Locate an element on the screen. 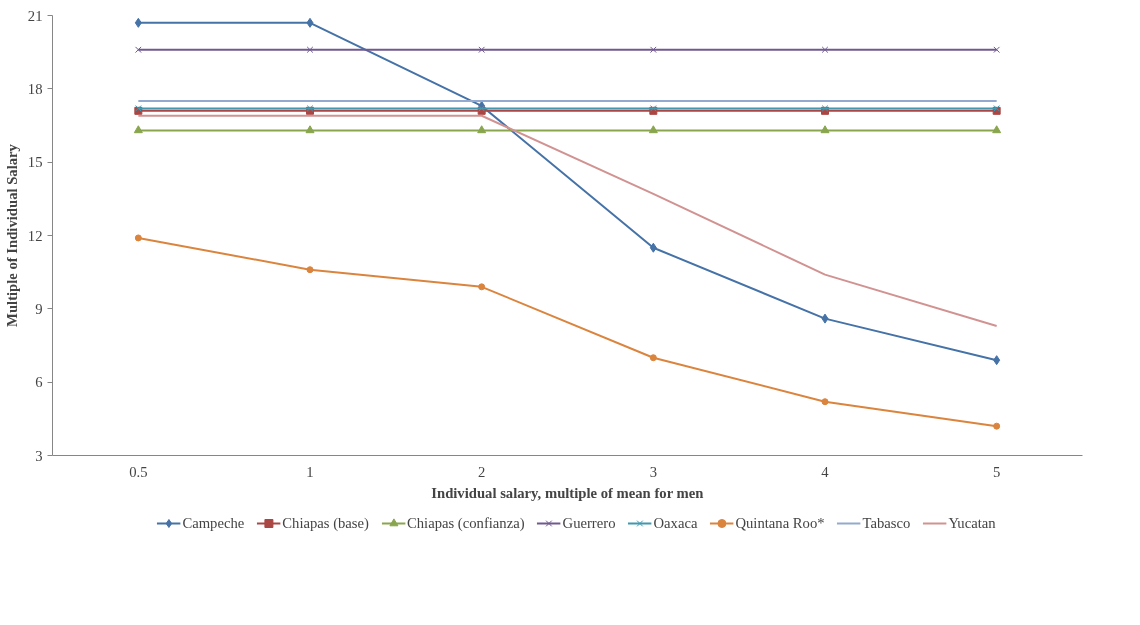 This screenshot has height=625, width=1140. x-tick-label: 5 is located at coordinates (997, 471).